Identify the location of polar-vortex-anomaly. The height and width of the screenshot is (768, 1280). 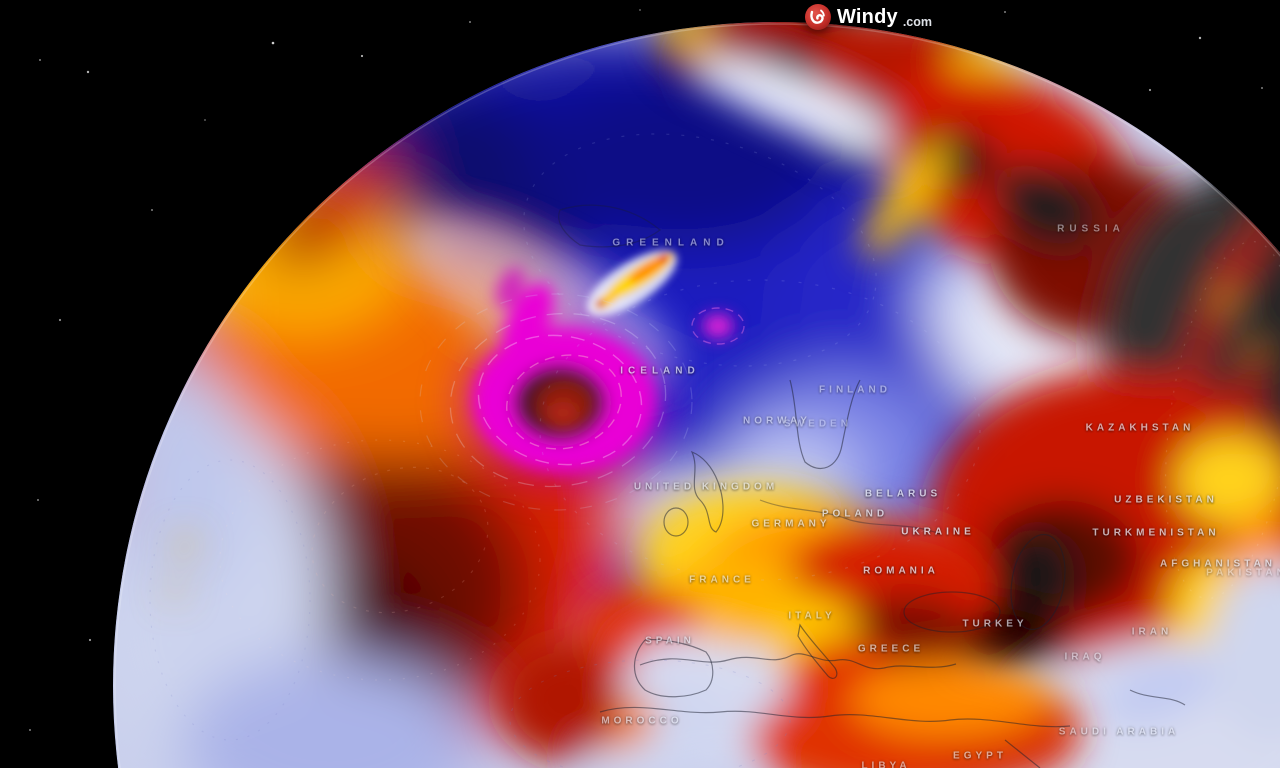
(603, 369).